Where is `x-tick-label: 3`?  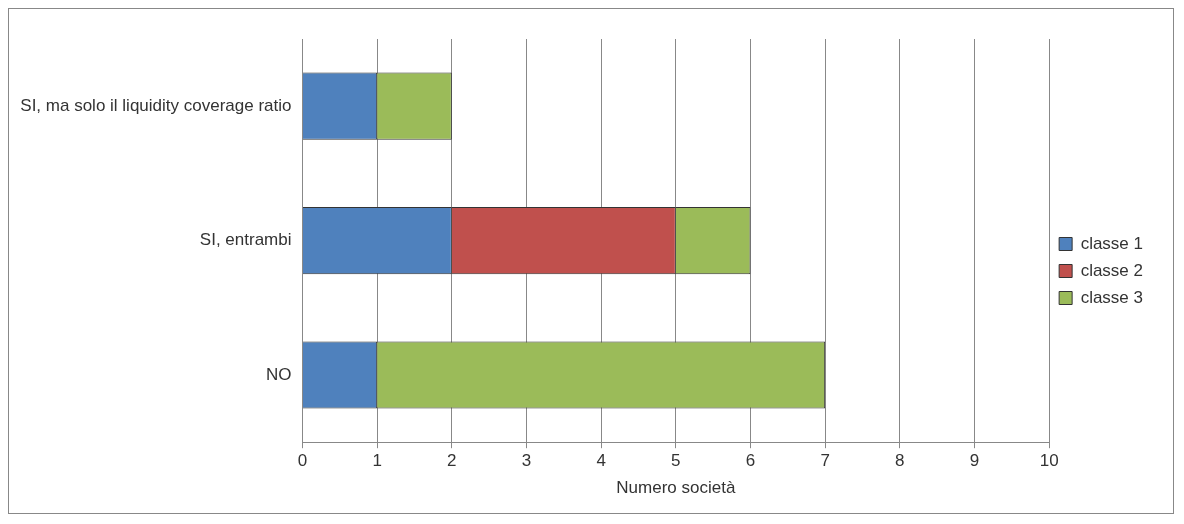 x-tick-label: 3 is located at coordinates (526, 461).